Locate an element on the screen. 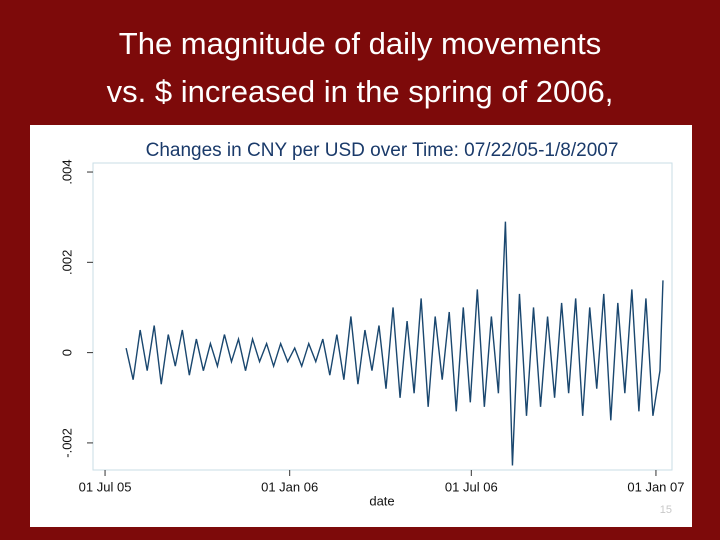  slide-title: The magnitude of daily movements is located at coordinates (360, 43).